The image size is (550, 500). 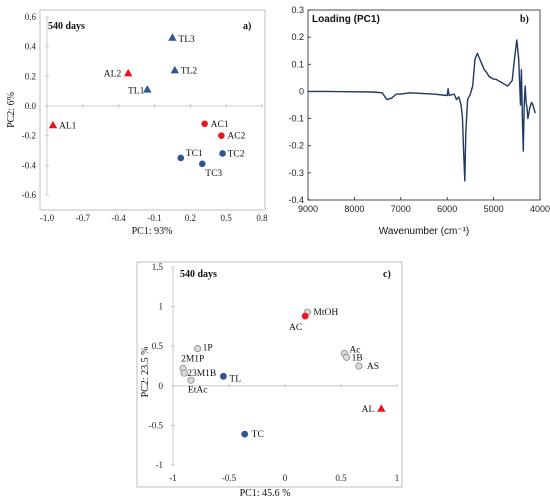 I want to click on panel-b-y-tick-label: -0.4, so click(x=296, y=200).